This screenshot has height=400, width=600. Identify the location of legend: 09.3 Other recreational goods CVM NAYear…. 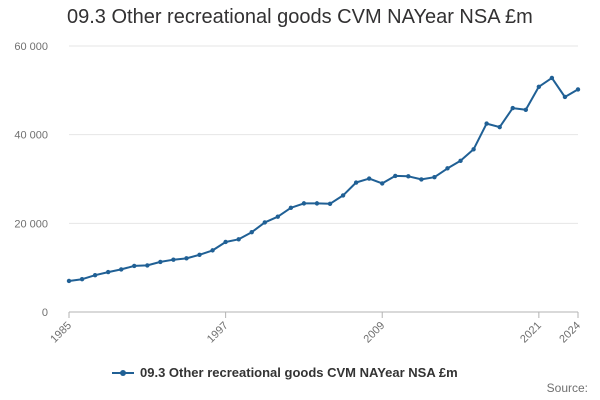
(285, 372).